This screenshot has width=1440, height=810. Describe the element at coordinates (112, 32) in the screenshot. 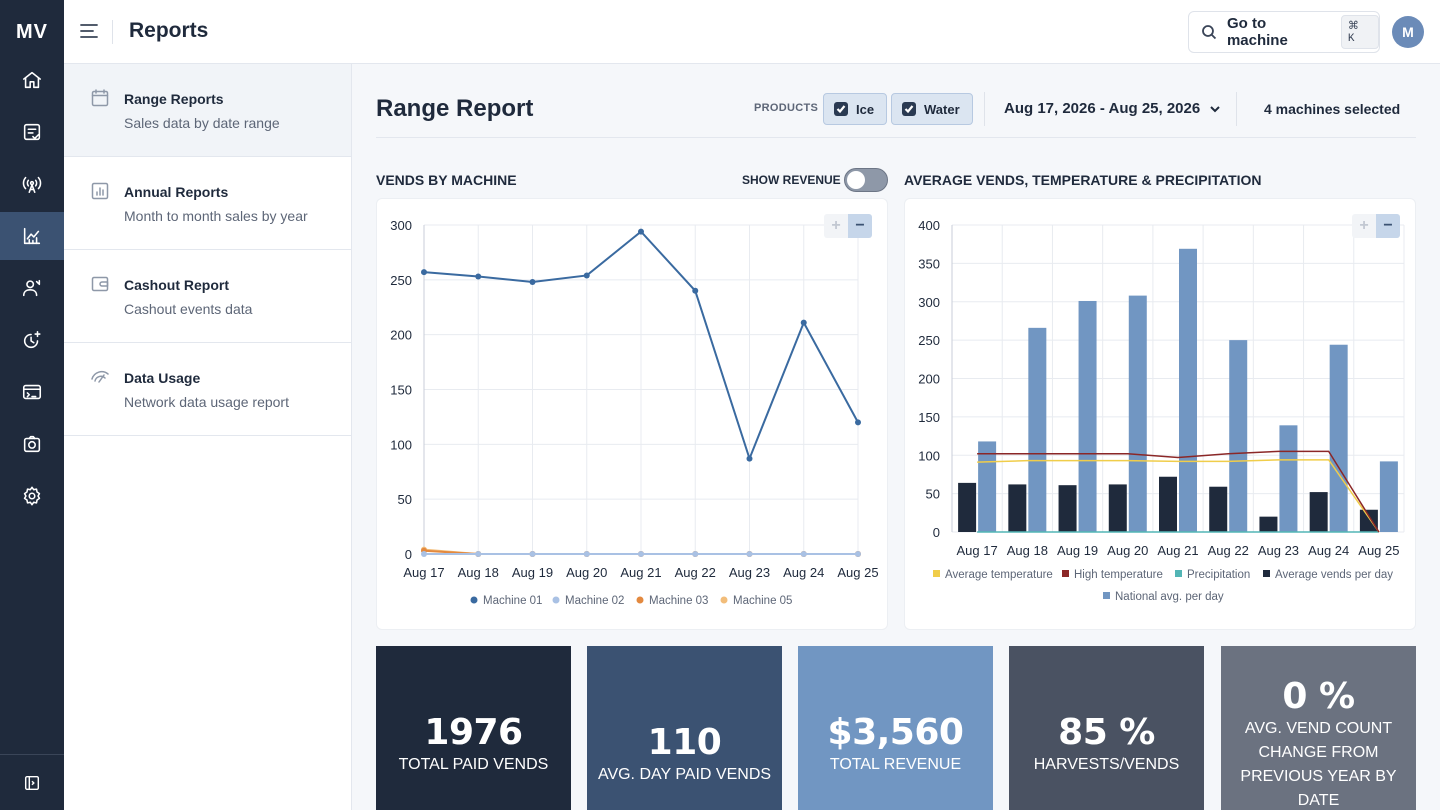

I see `divider` at that location.